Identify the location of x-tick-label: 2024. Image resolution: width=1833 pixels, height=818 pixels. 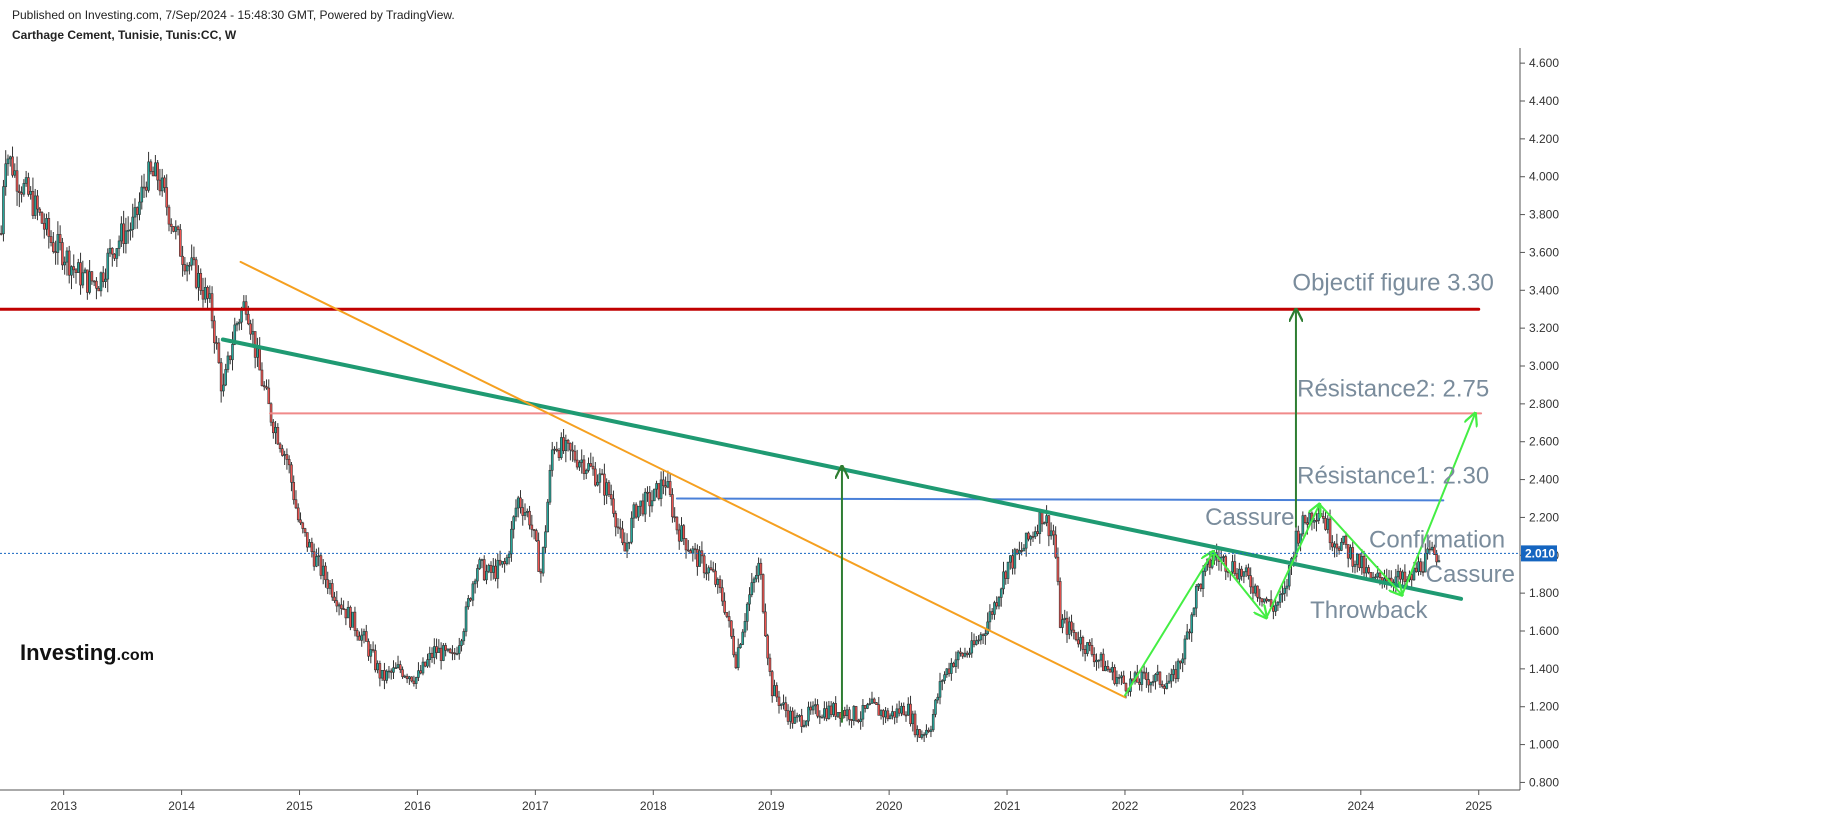
(1360, 806).